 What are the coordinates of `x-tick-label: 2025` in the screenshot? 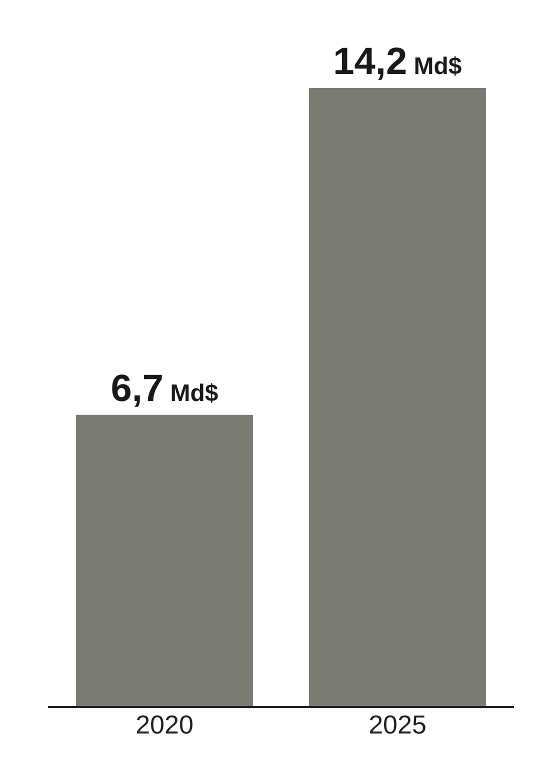 It's located at (397, 724).